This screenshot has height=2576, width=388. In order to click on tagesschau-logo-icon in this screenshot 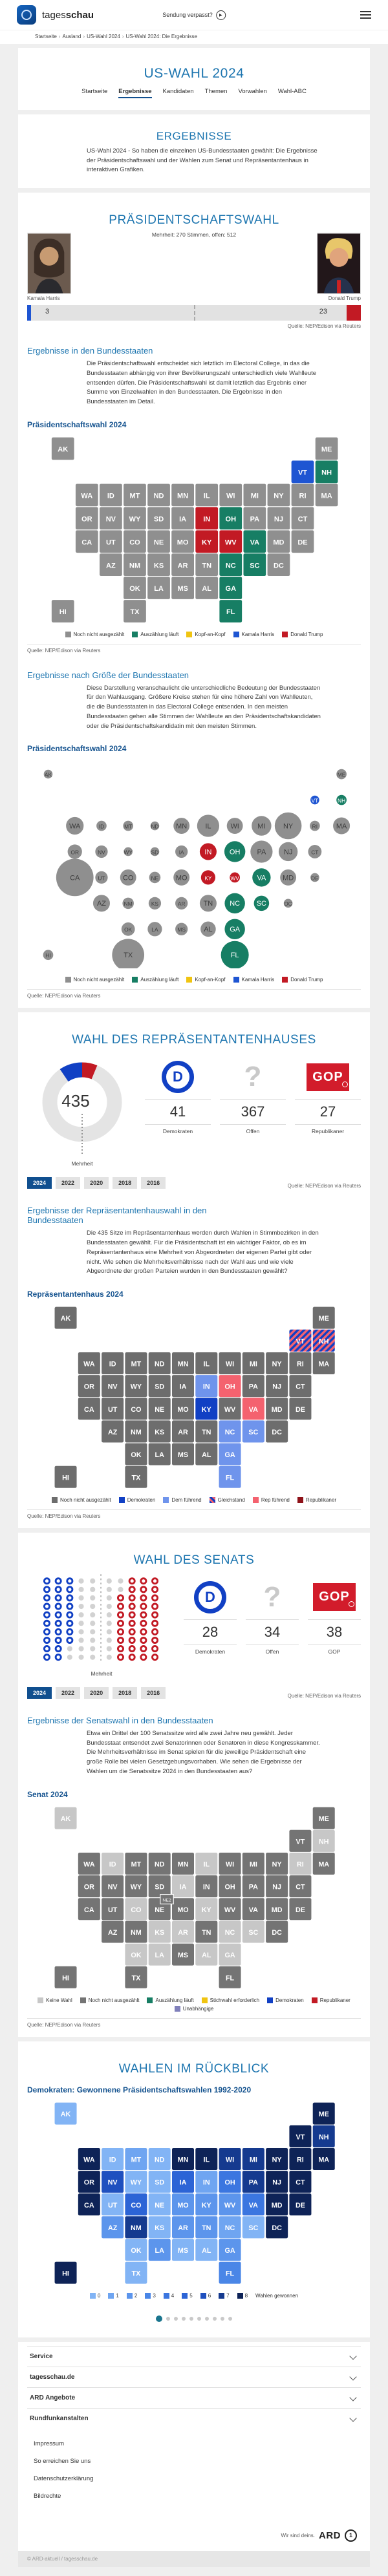, I will do `click(26, 15)`.